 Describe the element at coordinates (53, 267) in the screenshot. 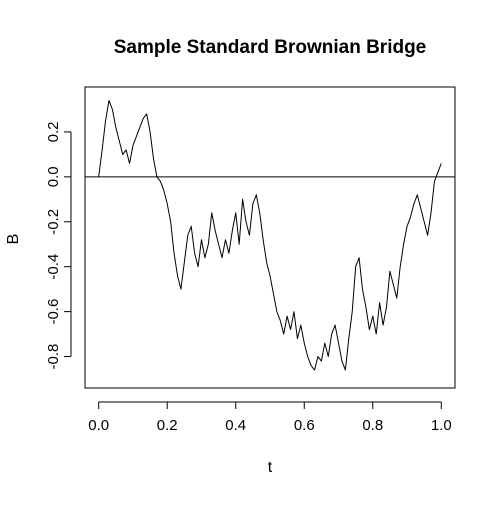

I see `y-tick-label: -0.4` at that location.